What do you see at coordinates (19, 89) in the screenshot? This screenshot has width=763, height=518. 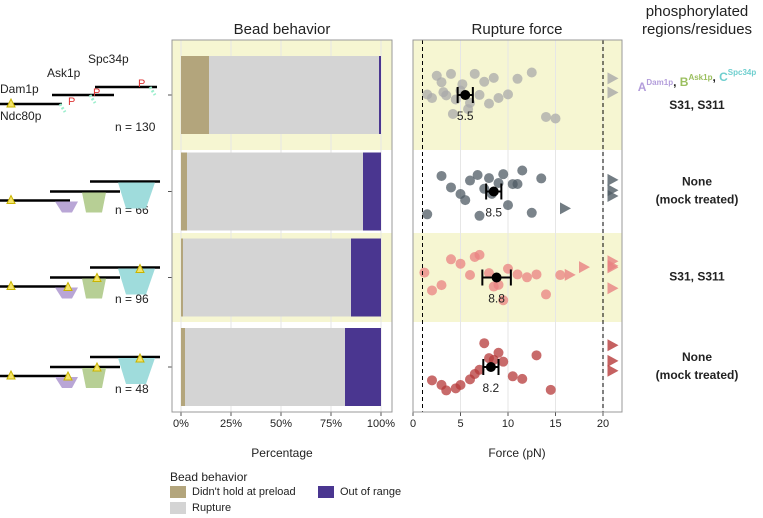 I see `protein-label: Dam1p` at bounding box center [19, 89].